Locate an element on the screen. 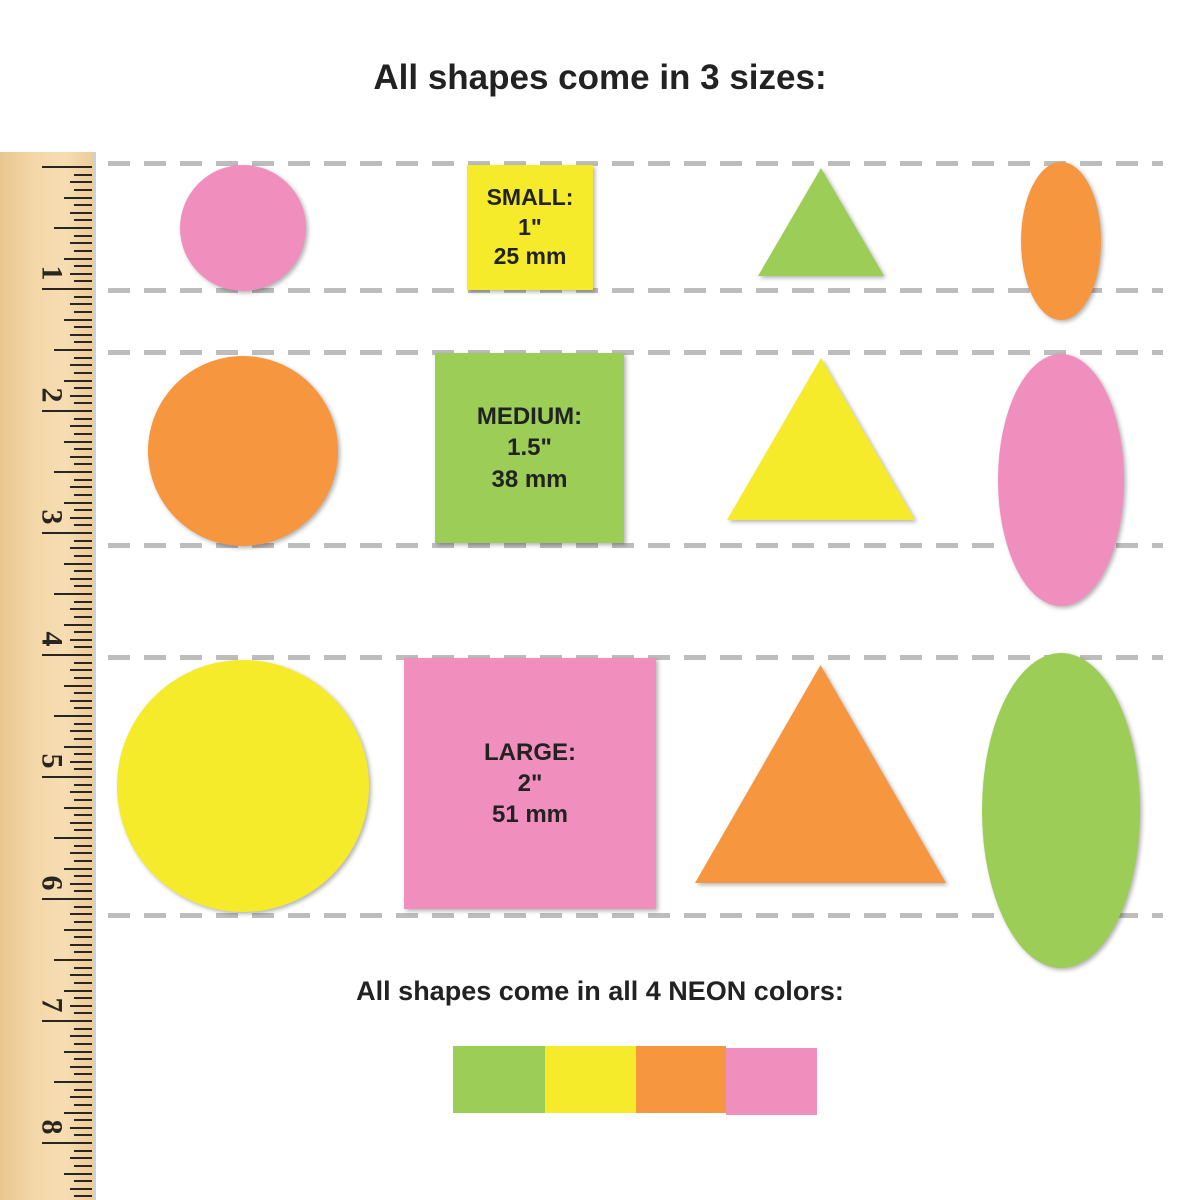 The image size is (1200, 1200). size-name: SMALL: is located at coordinates (530, 196).